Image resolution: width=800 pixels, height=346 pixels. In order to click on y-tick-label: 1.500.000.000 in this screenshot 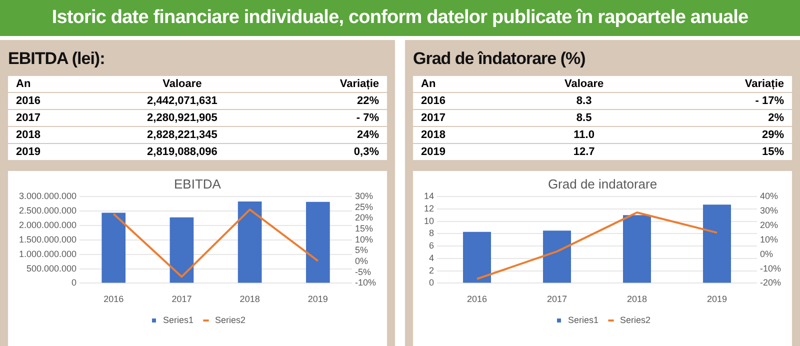, I will do `click(47, 239)`.